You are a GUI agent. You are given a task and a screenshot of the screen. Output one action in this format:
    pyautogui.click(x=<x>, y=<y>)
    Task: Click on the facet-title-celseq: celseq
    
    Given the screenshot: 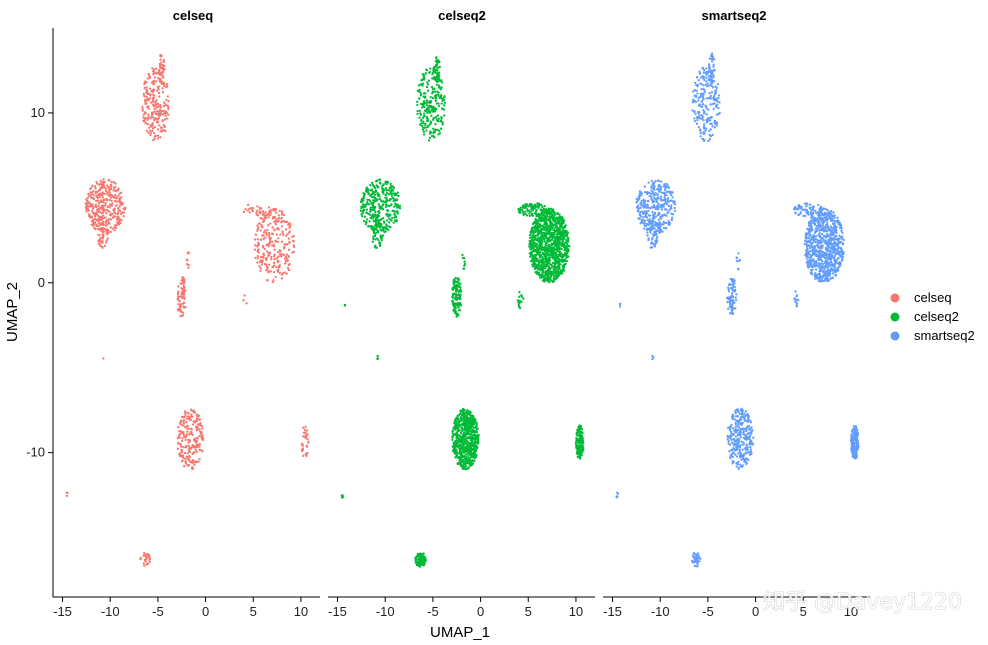 What is the action you would take?
    pyautogui.click(x=193, y=15)
    